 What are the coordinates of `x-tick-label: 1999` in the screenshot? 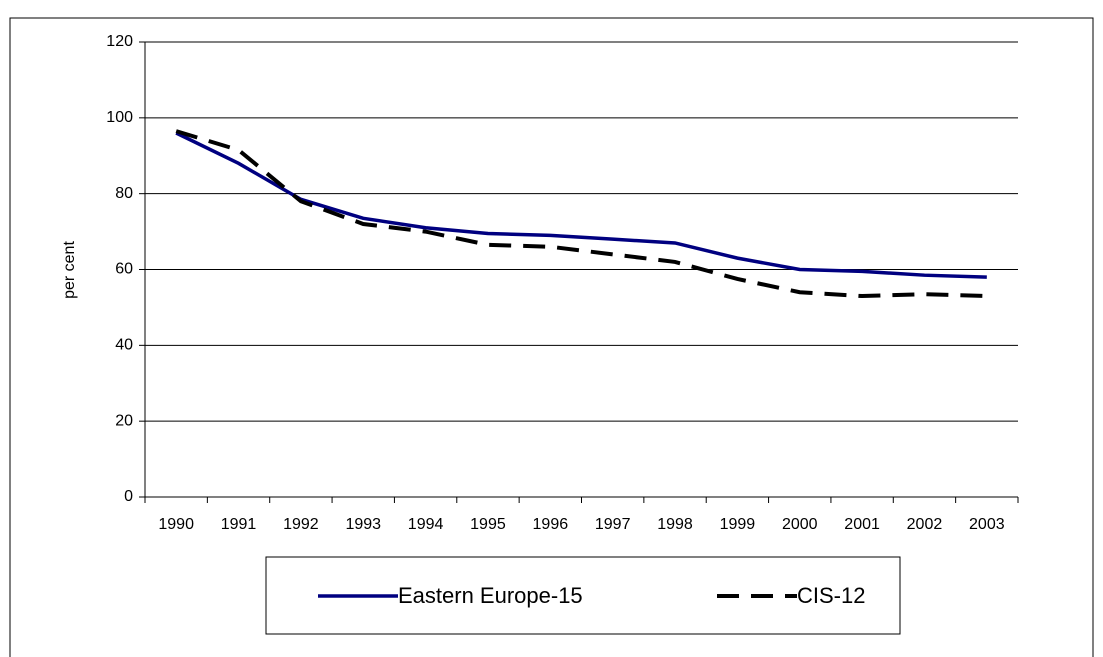 It's located at (738, 524).